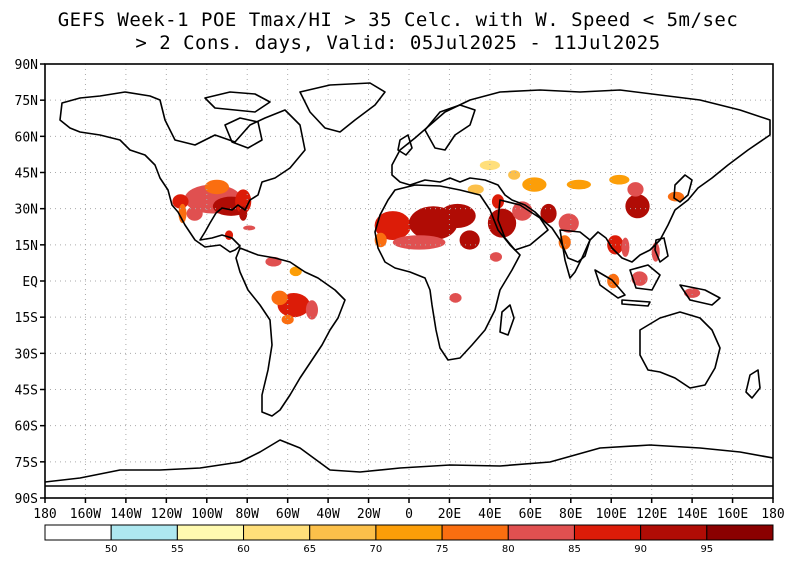 This screenshot has height=563, width=796. What do you see at coordinates (26, 463) in the screenshot?
I see `lat-tick-label: 75S` at bounding box center [26, 463].